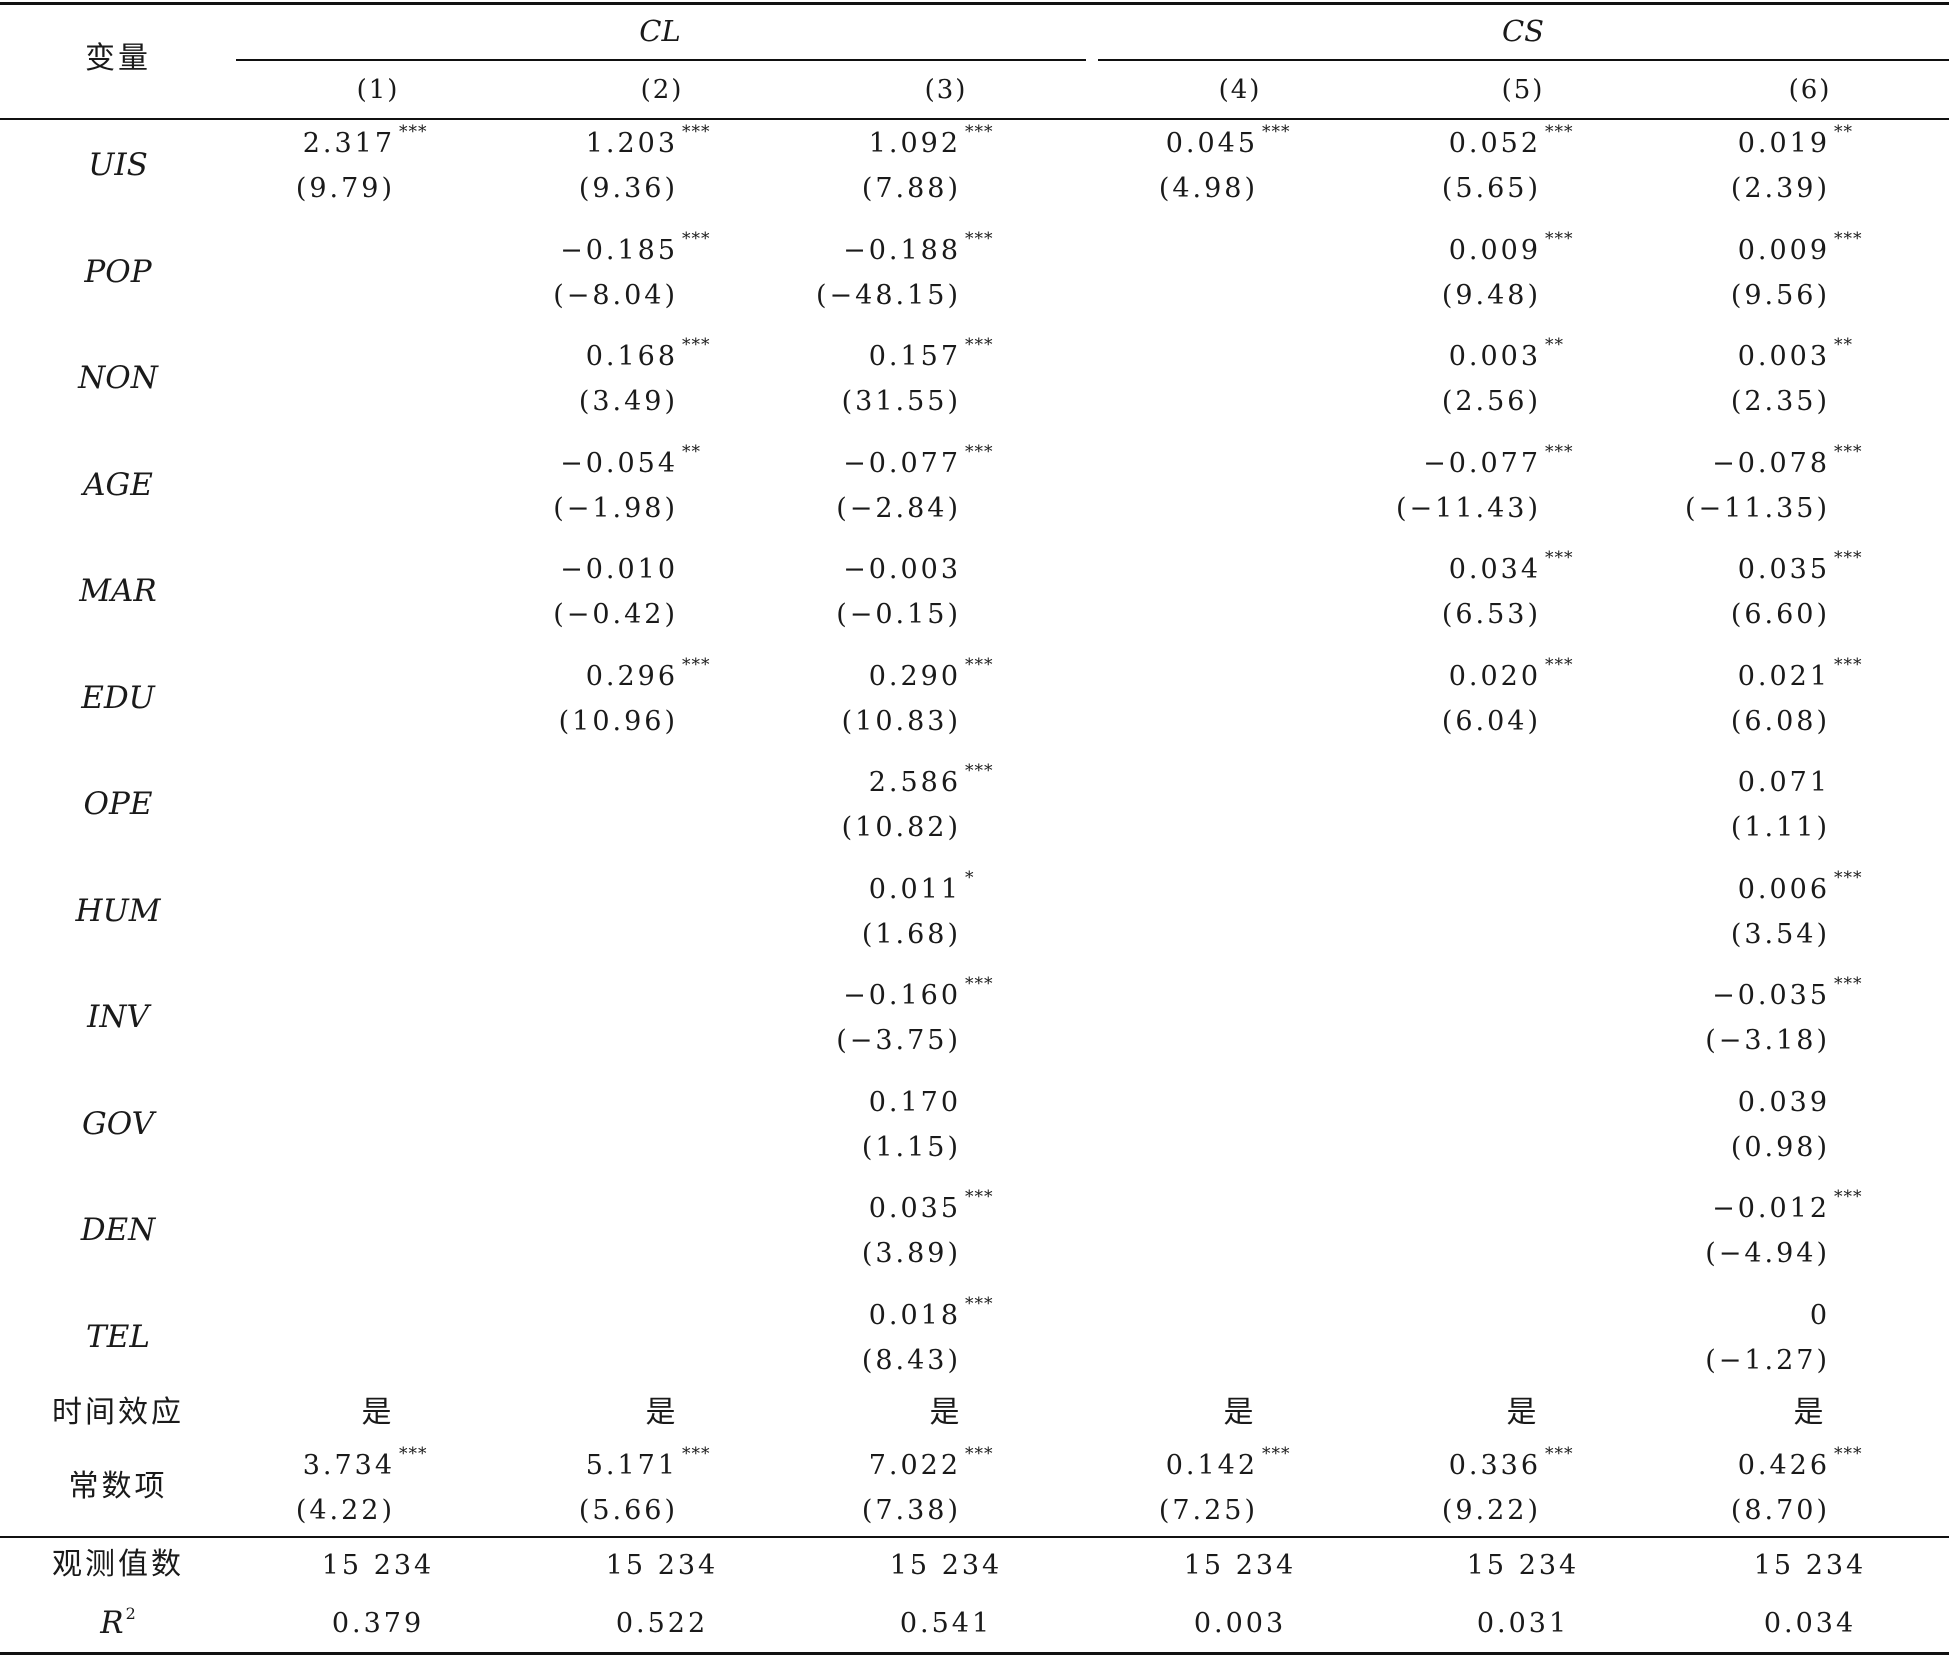 This screenshot has height=1657, width=1949. Describe the element at coordinates (1786, 460) in the screenshot. I see `coefficient-cell: −0.078 ***` at that location.